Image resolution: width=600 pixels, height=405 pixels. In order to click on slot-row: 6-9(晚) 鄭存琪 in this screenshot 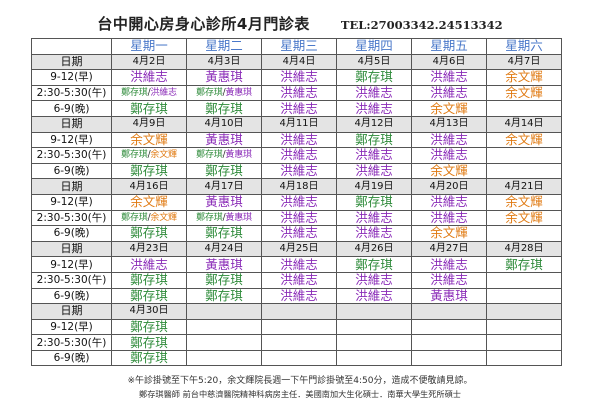, I will do `click(296, 358)`.